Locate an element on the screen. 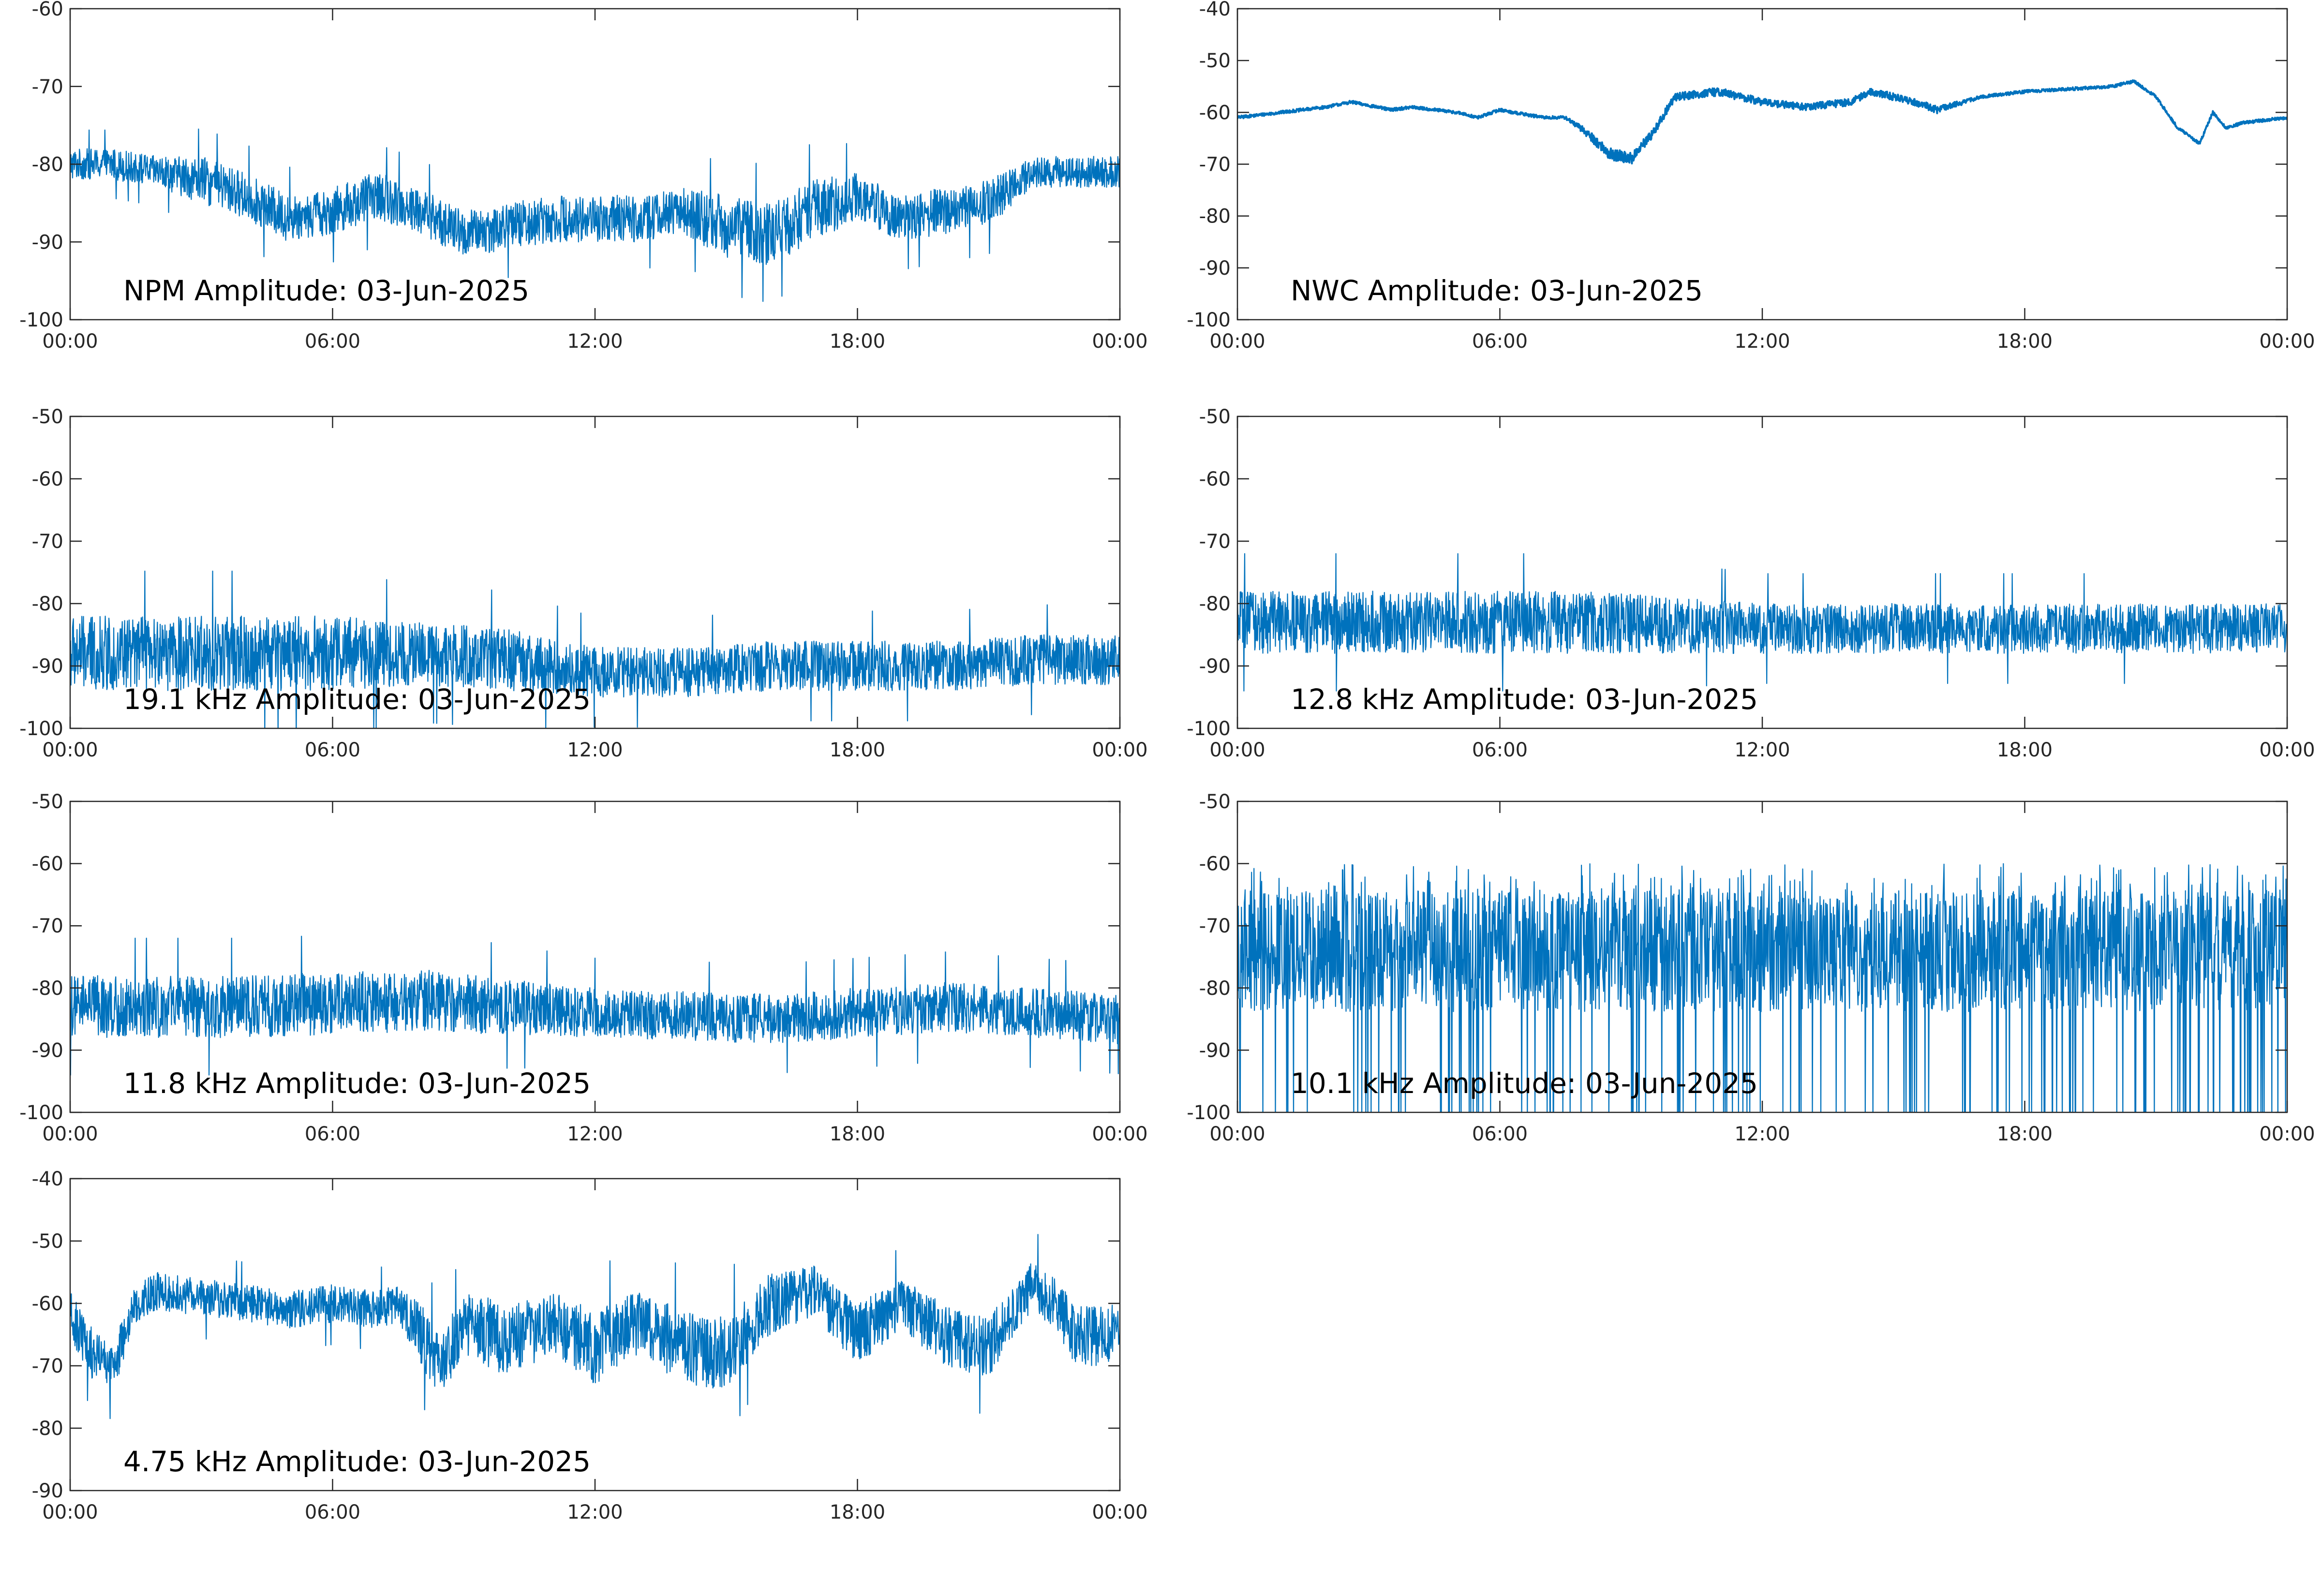 The image size is (2322, 1596). chart-title: 10.1 kHz Amplitude: 03-Jun-2025 is located at coordinates (1524, 1083).